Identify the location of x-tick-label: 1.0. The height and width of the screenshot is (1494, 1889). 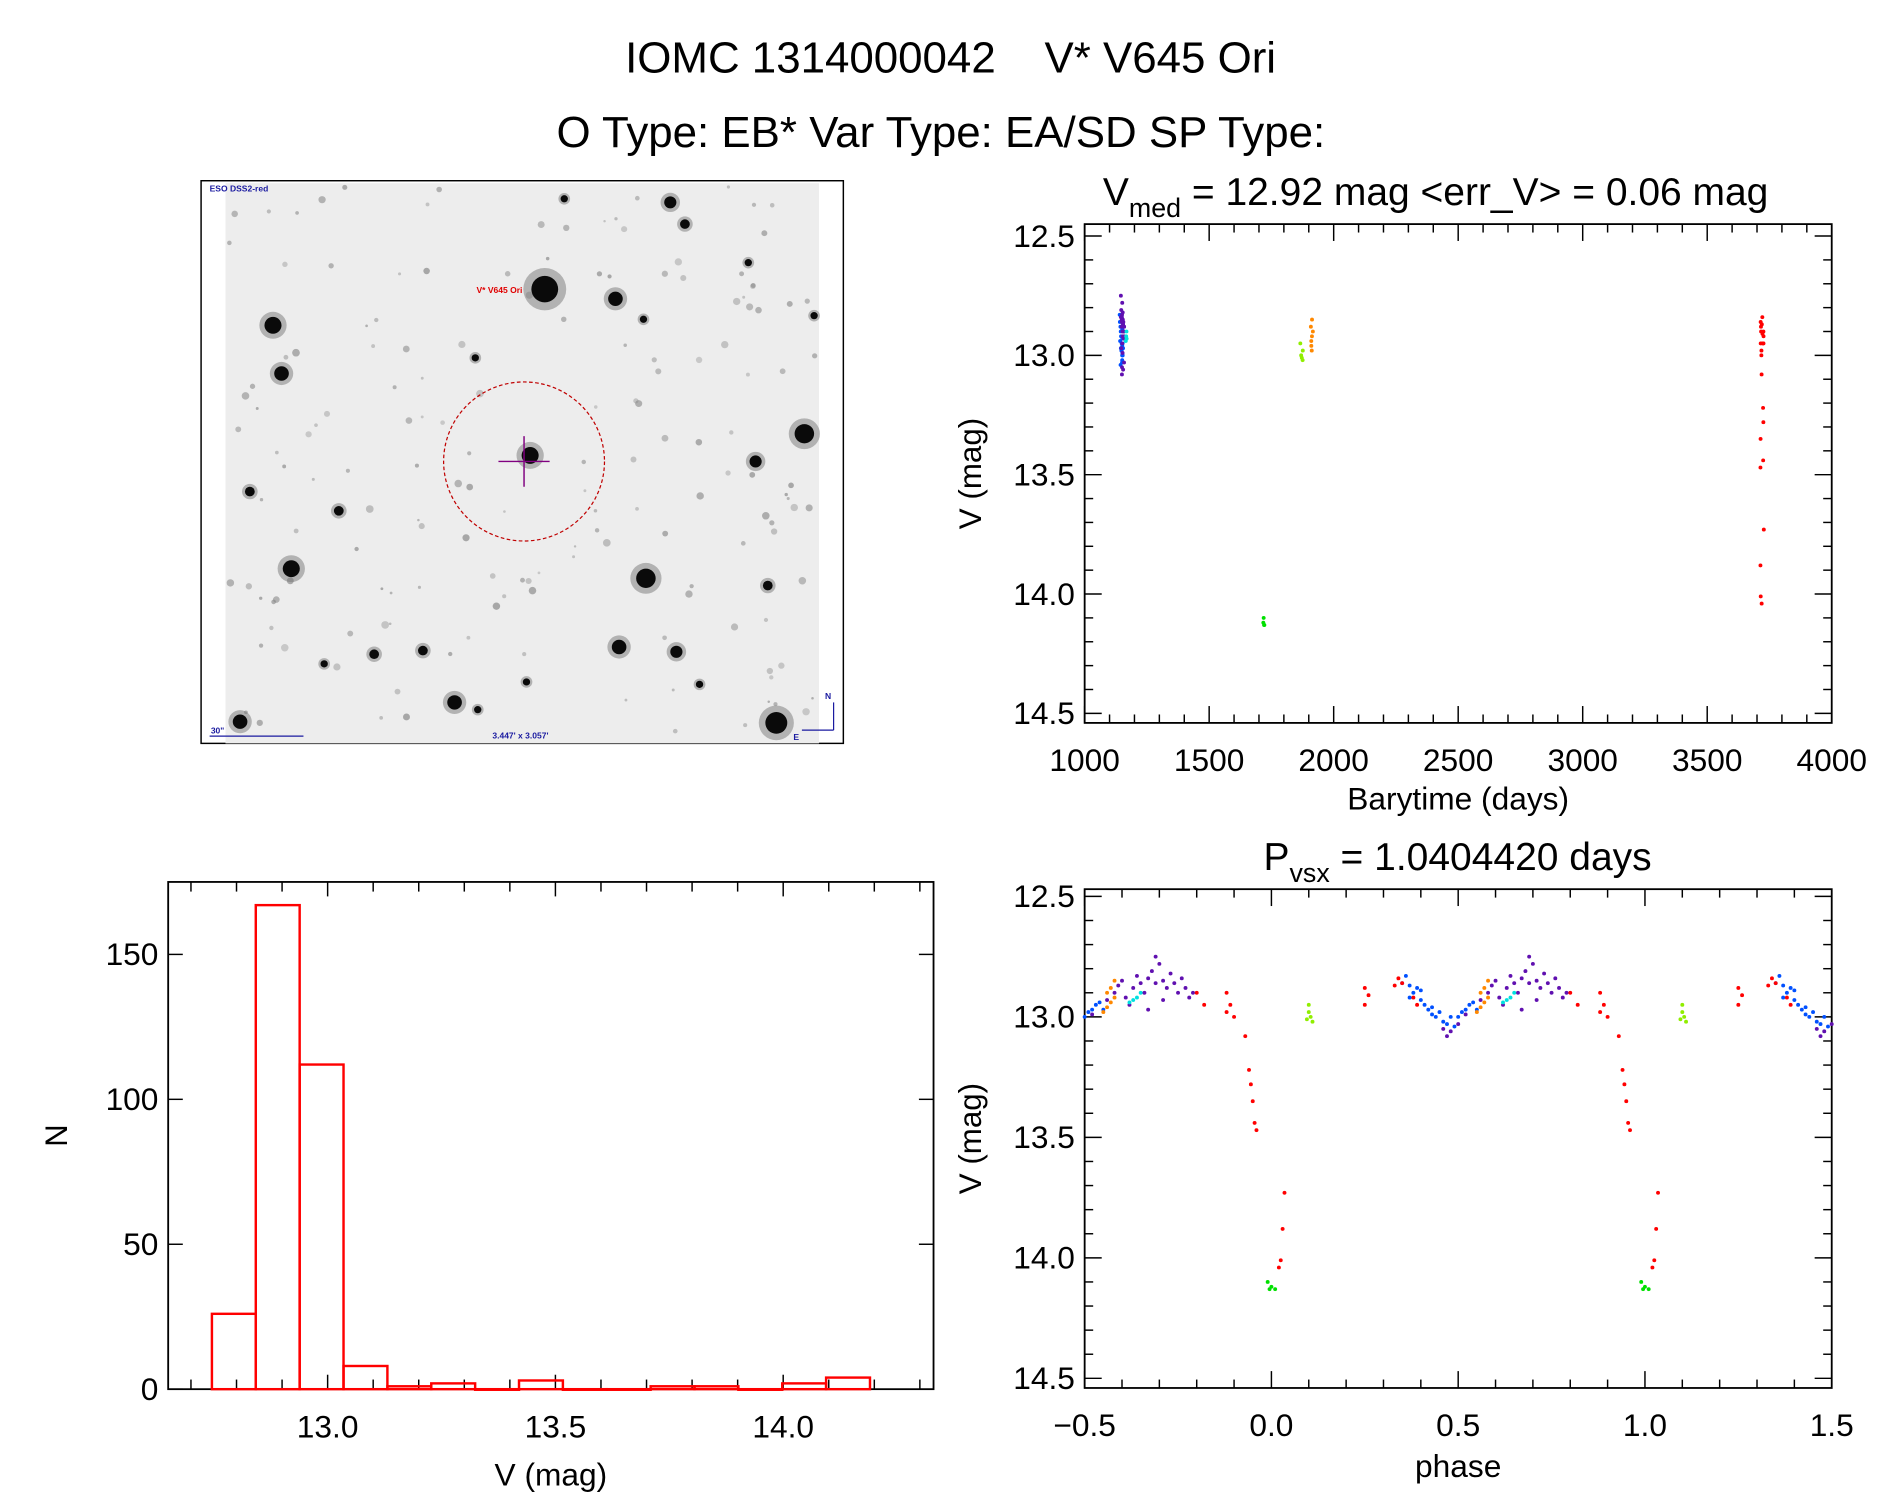
(1645, 1425).